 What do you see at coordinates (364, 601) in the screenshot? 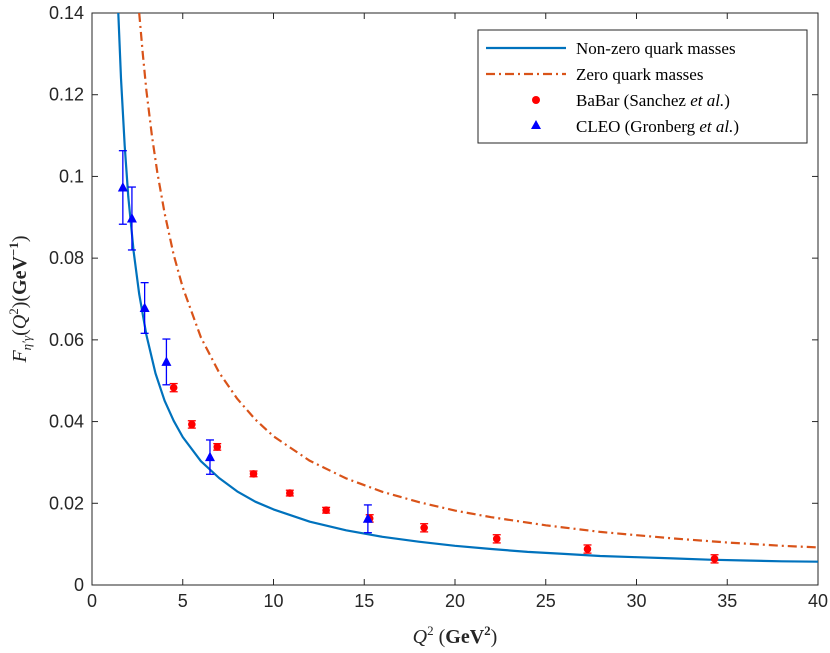
I see `x-tick-label: 15` at bounding box center [364, 601].